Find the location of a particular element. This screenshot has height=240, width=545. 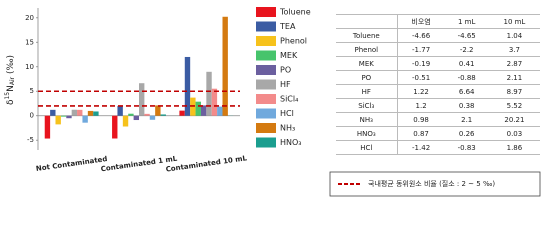

table-cell: 8.97 is located at coordinates (514, 91).